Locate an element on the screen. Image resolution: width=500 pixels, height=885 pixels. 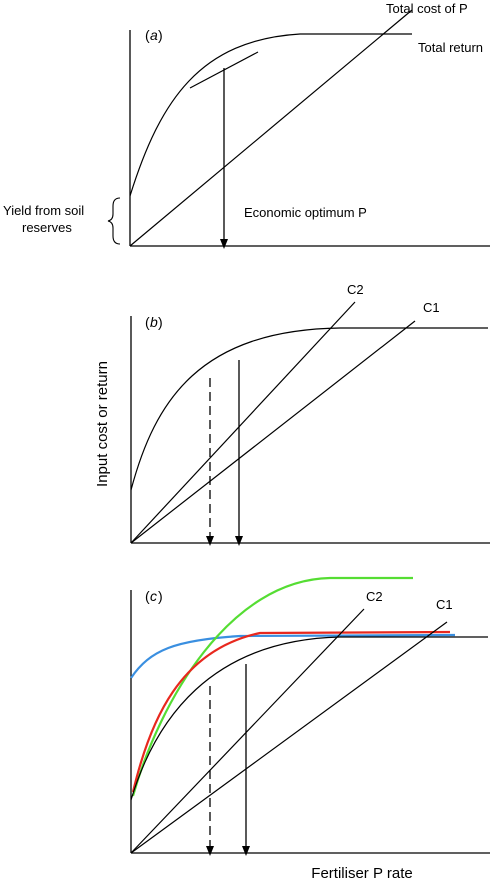
panel-a-soil-label-2: reserves is located at coordinates (47, 227).